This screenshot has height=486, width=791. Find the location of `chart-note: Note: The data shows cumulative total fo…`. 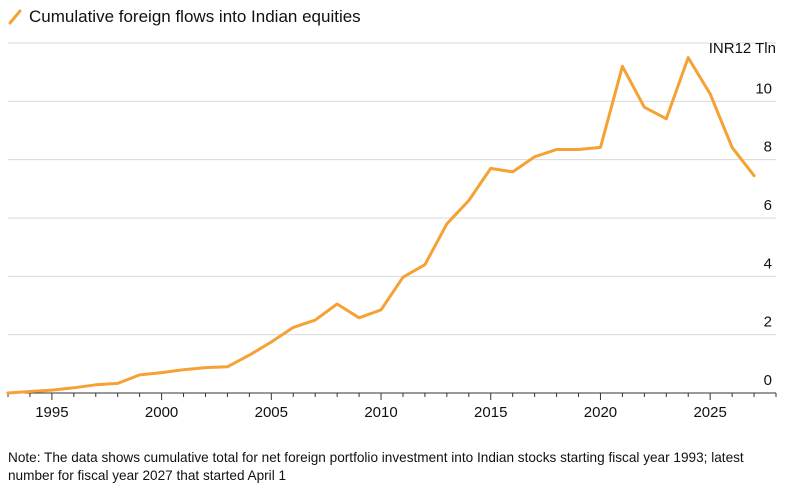

chart-note: Note: The data shows cumulative total fo… is located at coordinates (376, 466).